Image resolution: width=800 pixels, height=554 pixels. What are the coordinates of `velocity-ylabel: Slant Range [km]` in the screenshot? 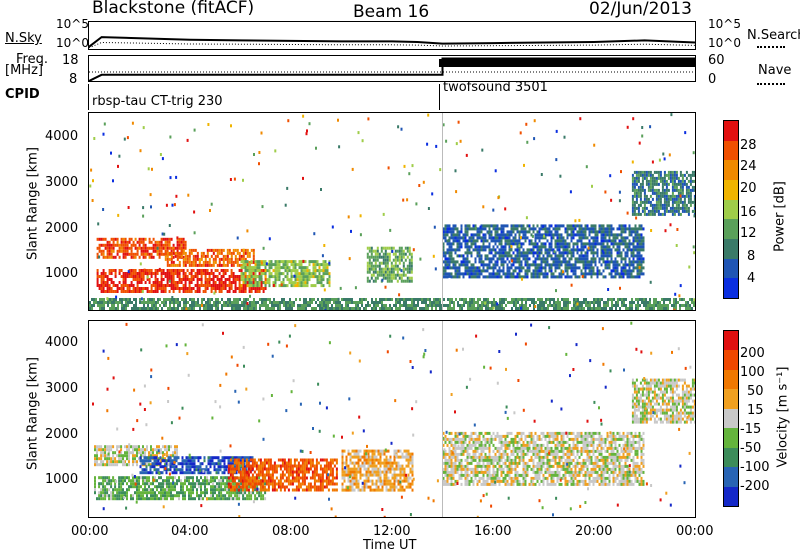 It's located at (33, 413).